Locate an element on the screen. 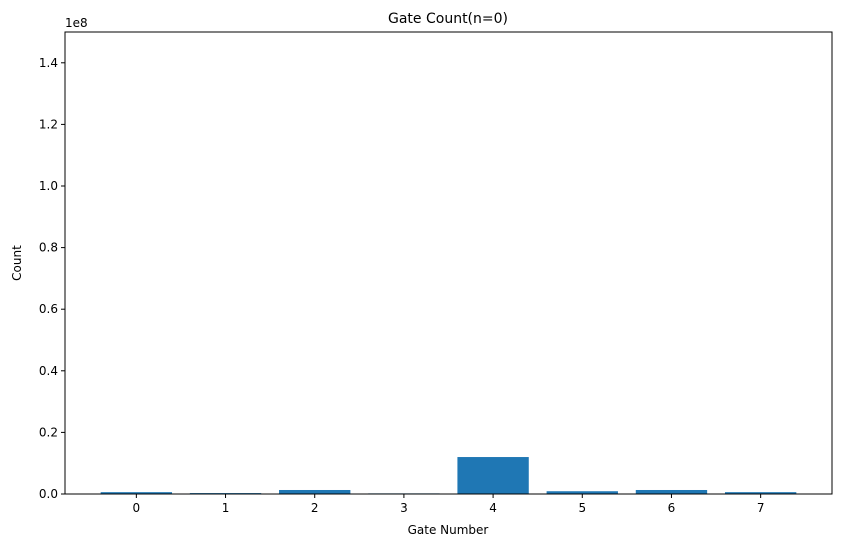 The image size is (846, 547). y-tick-label: 1.0 is located at coordinates (48, 186).